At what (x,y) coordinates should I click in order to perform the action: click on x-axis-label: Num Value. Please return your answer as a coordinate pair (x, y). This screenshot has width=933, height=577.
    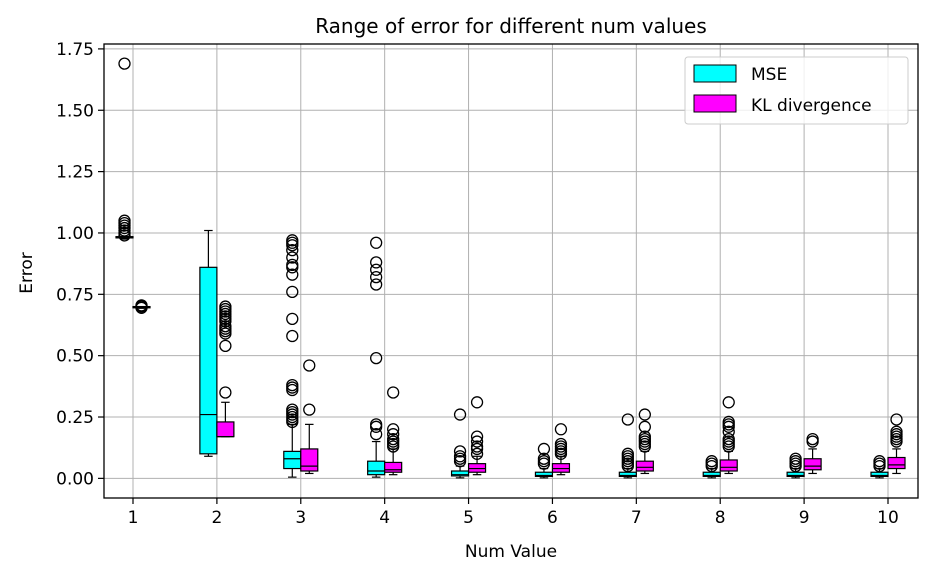
    Looking at the image, I should click on (511, 552).